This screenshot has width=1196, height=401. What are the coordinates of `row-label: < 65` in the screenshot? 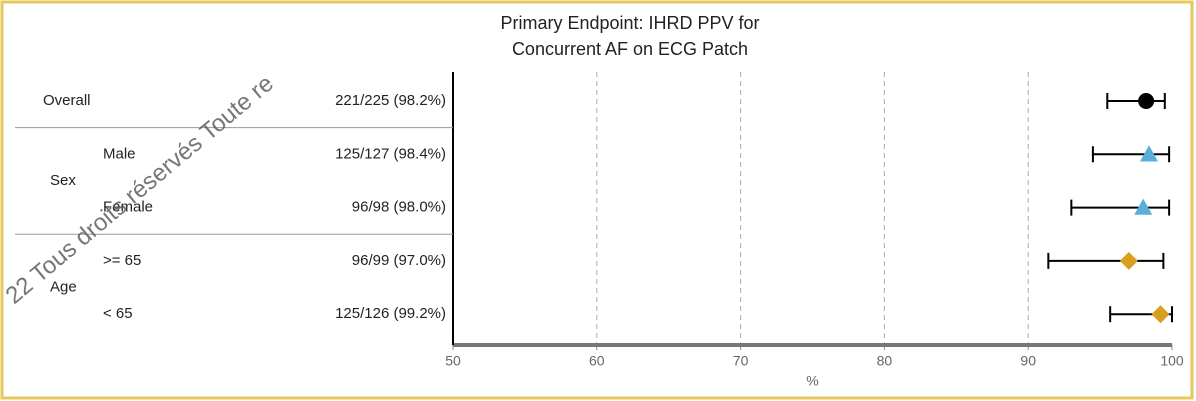 It's located at (118, 313).